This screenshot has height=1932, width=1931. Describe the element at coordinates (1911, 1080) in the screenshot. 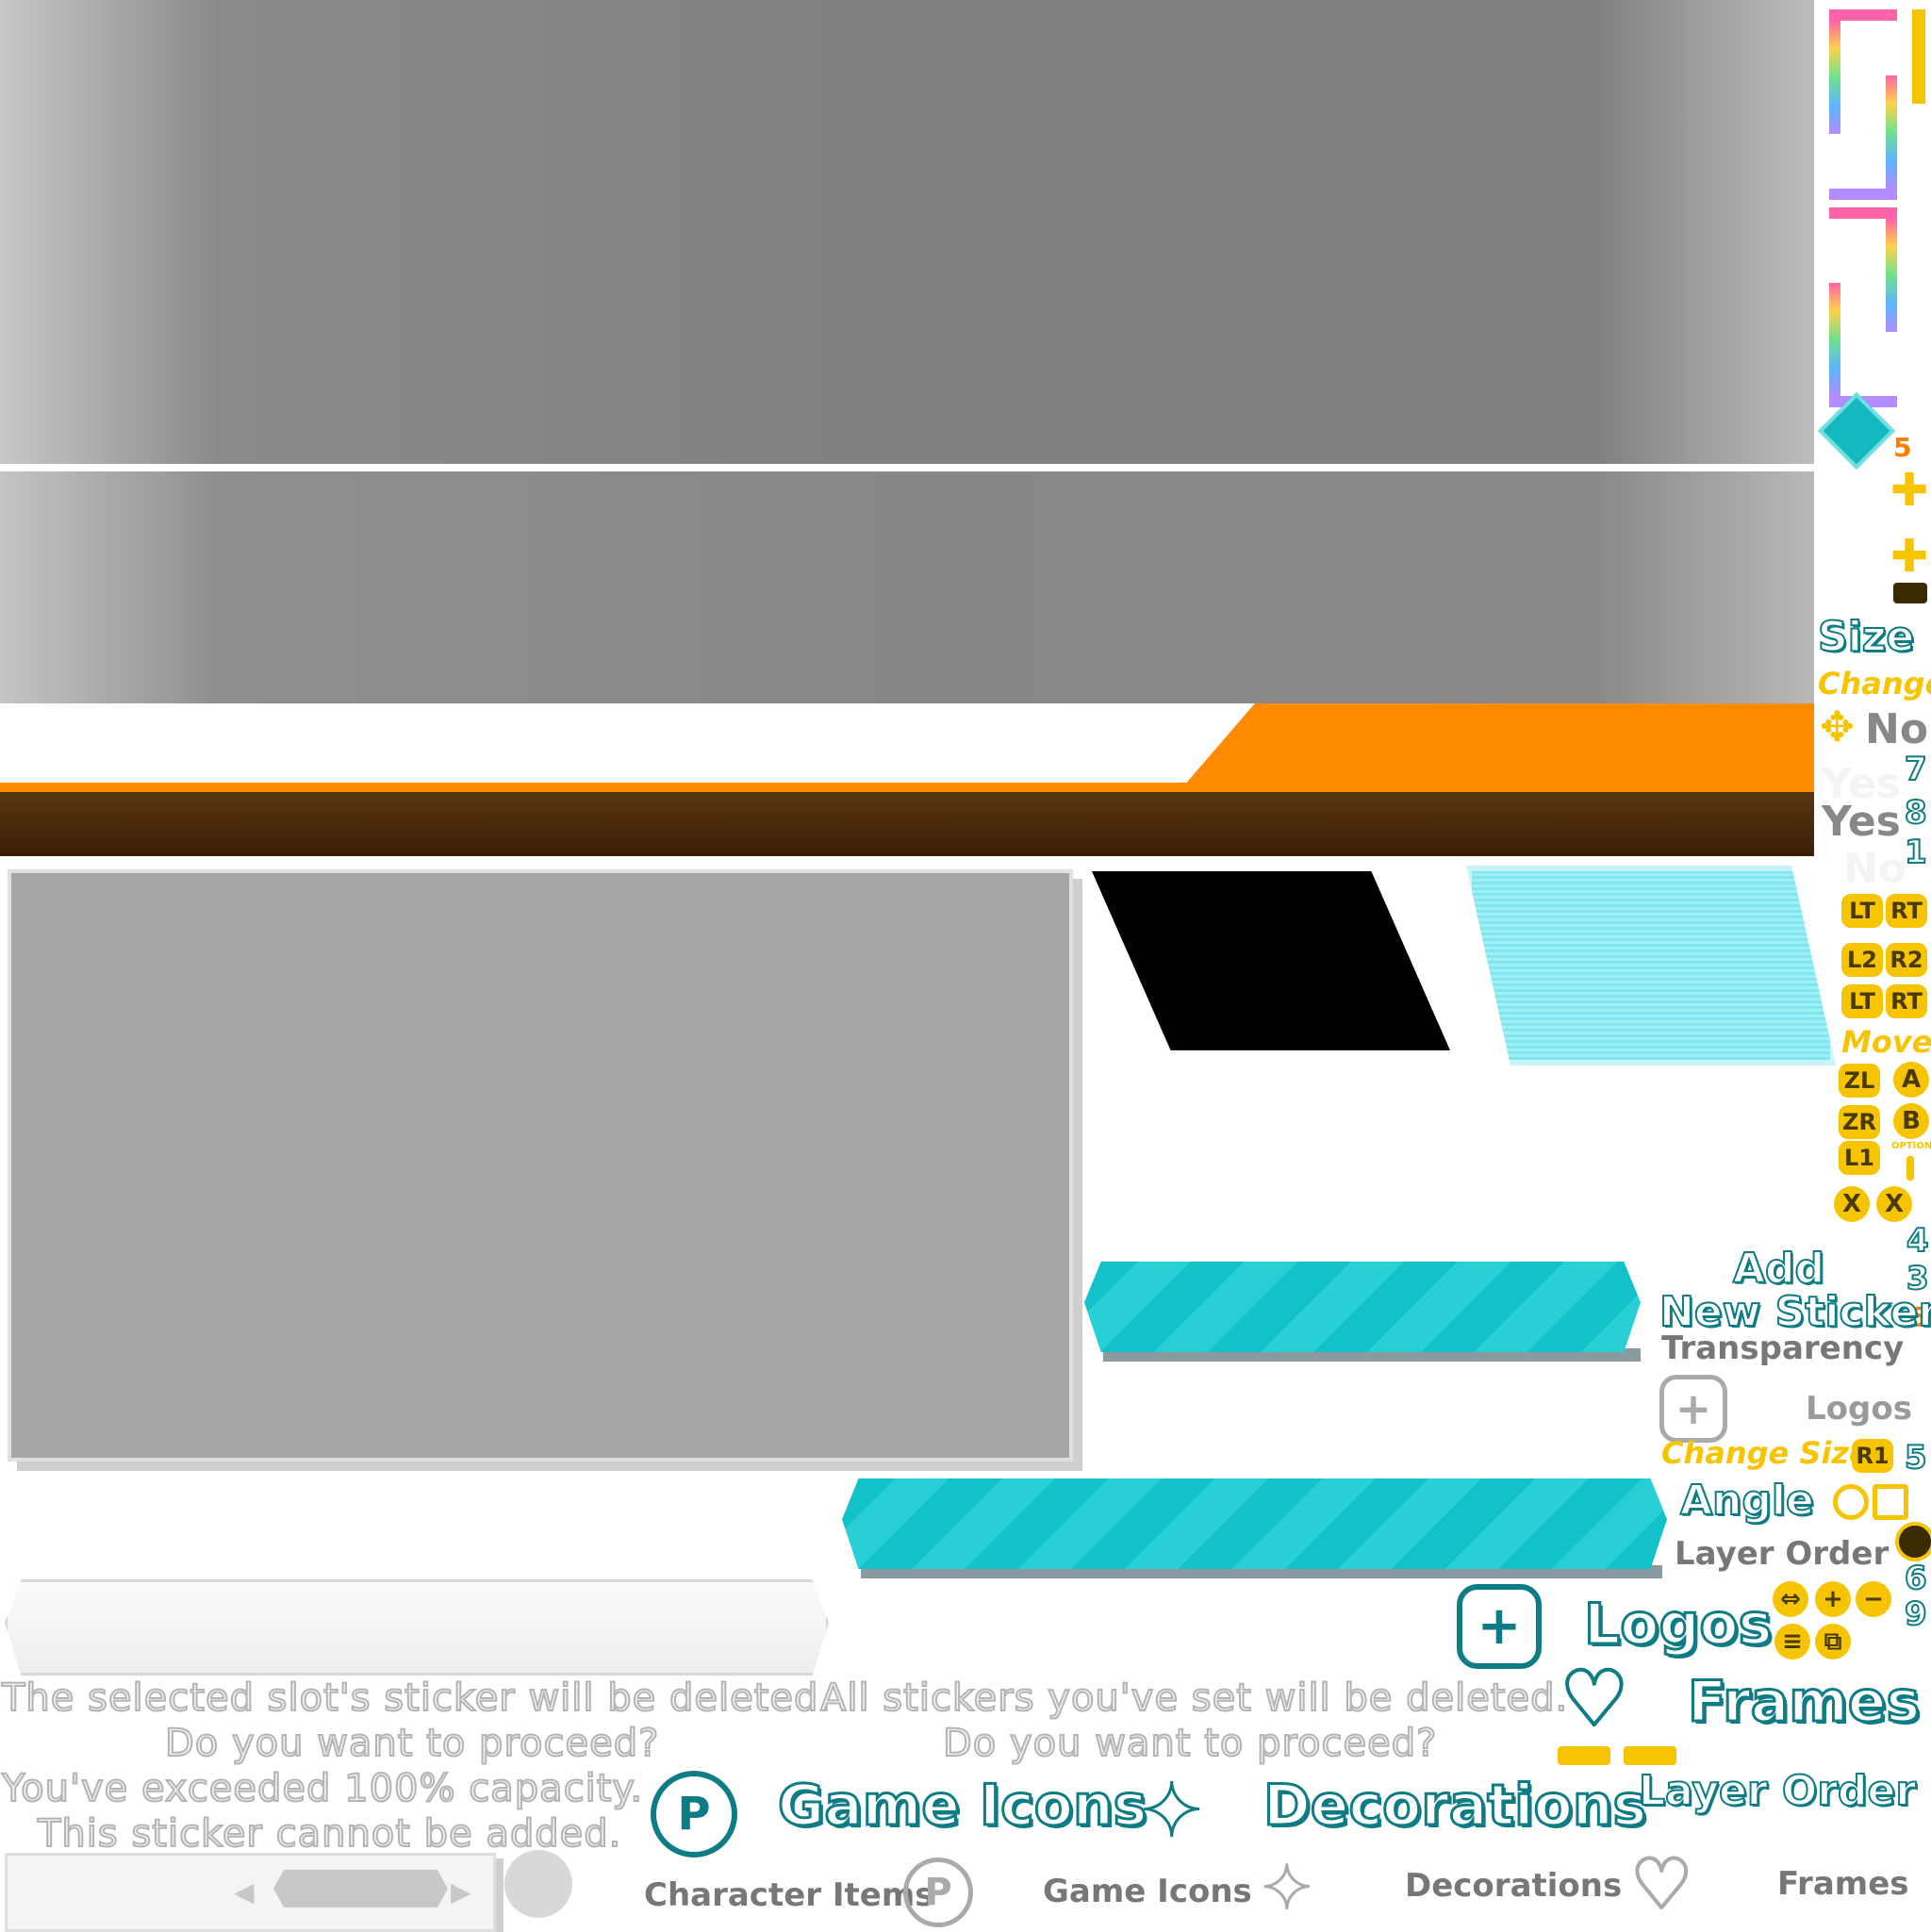

I see `a-button-icon: A` at that location.